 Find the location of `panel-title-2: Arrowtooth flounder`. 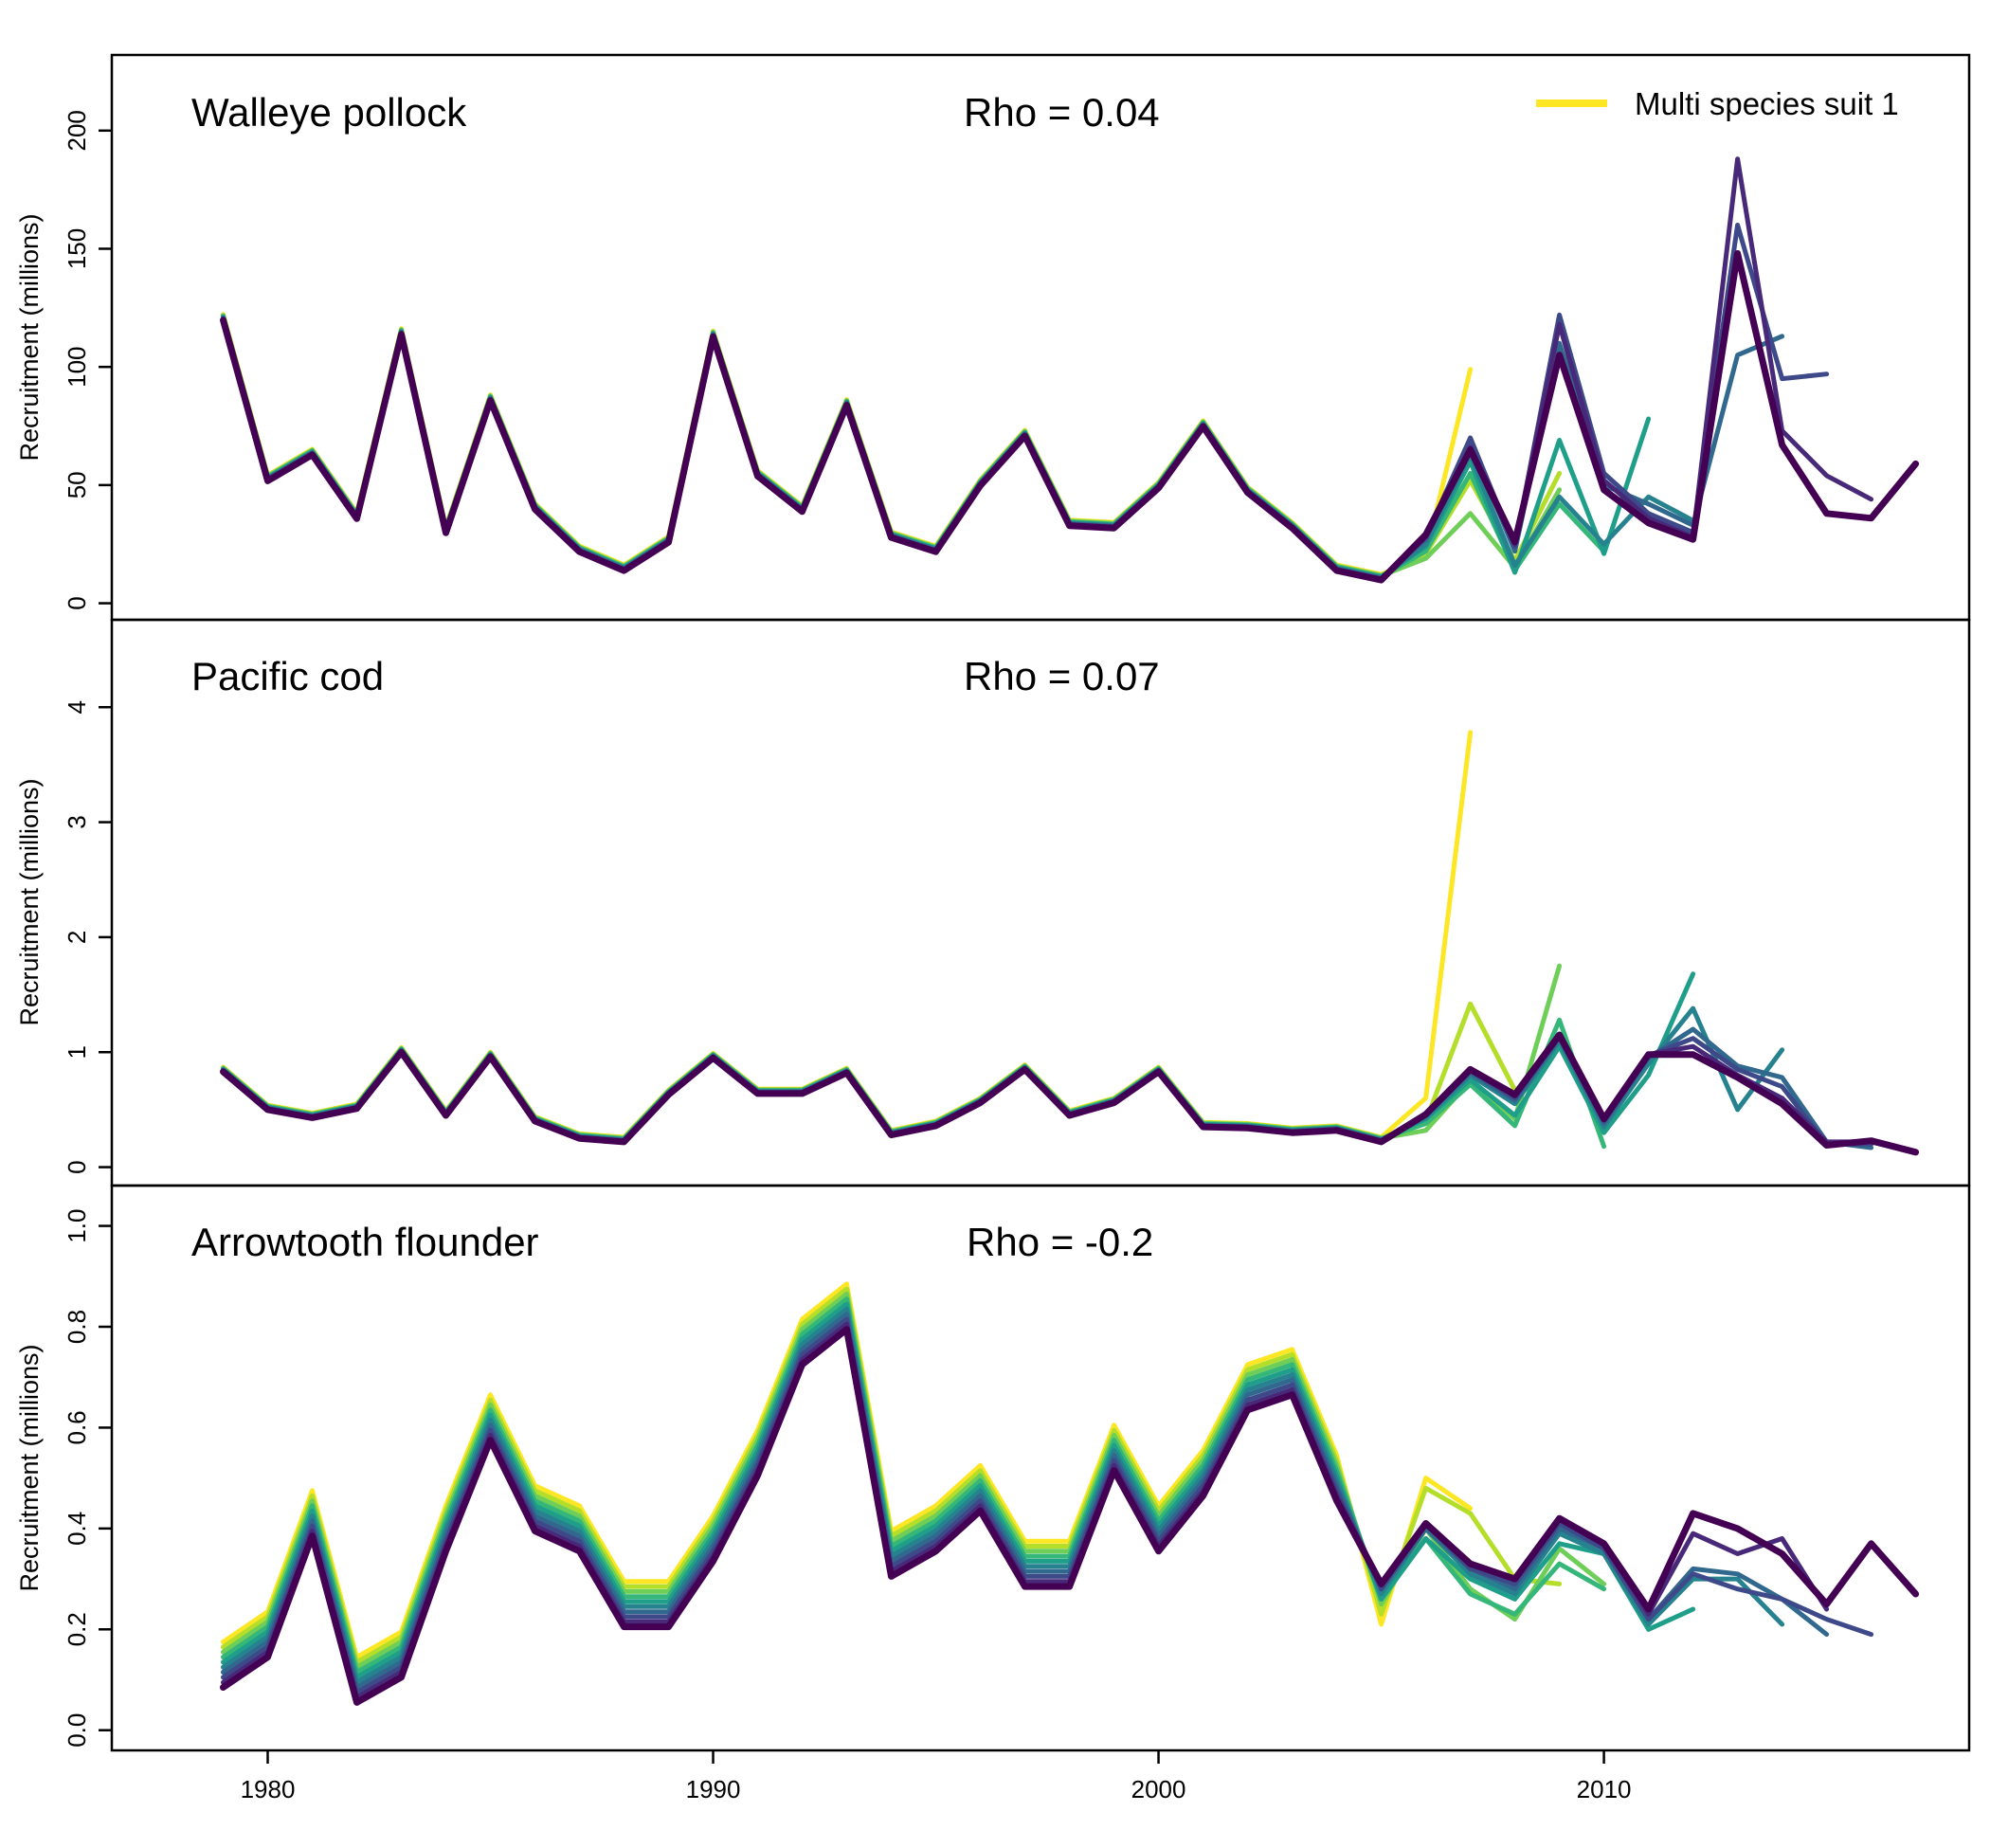

panel-title-2: Arrowtooth flounder is located at coordinates (365, 1242).